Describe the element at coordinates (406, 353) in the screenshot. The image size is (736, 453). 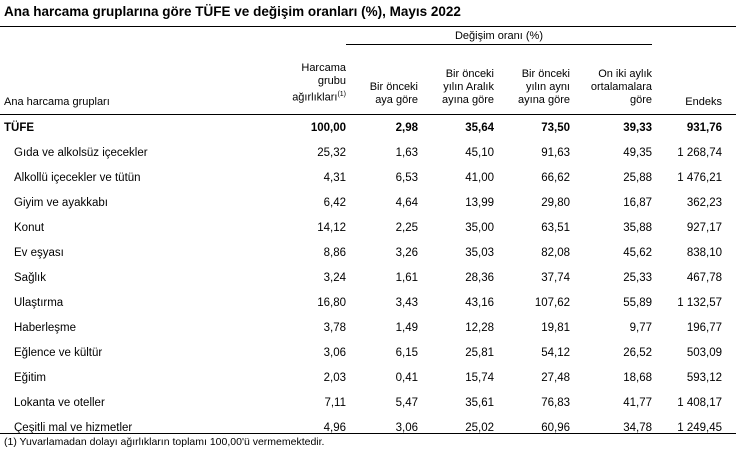
I see `cell-monthly: 6,15` at that location.